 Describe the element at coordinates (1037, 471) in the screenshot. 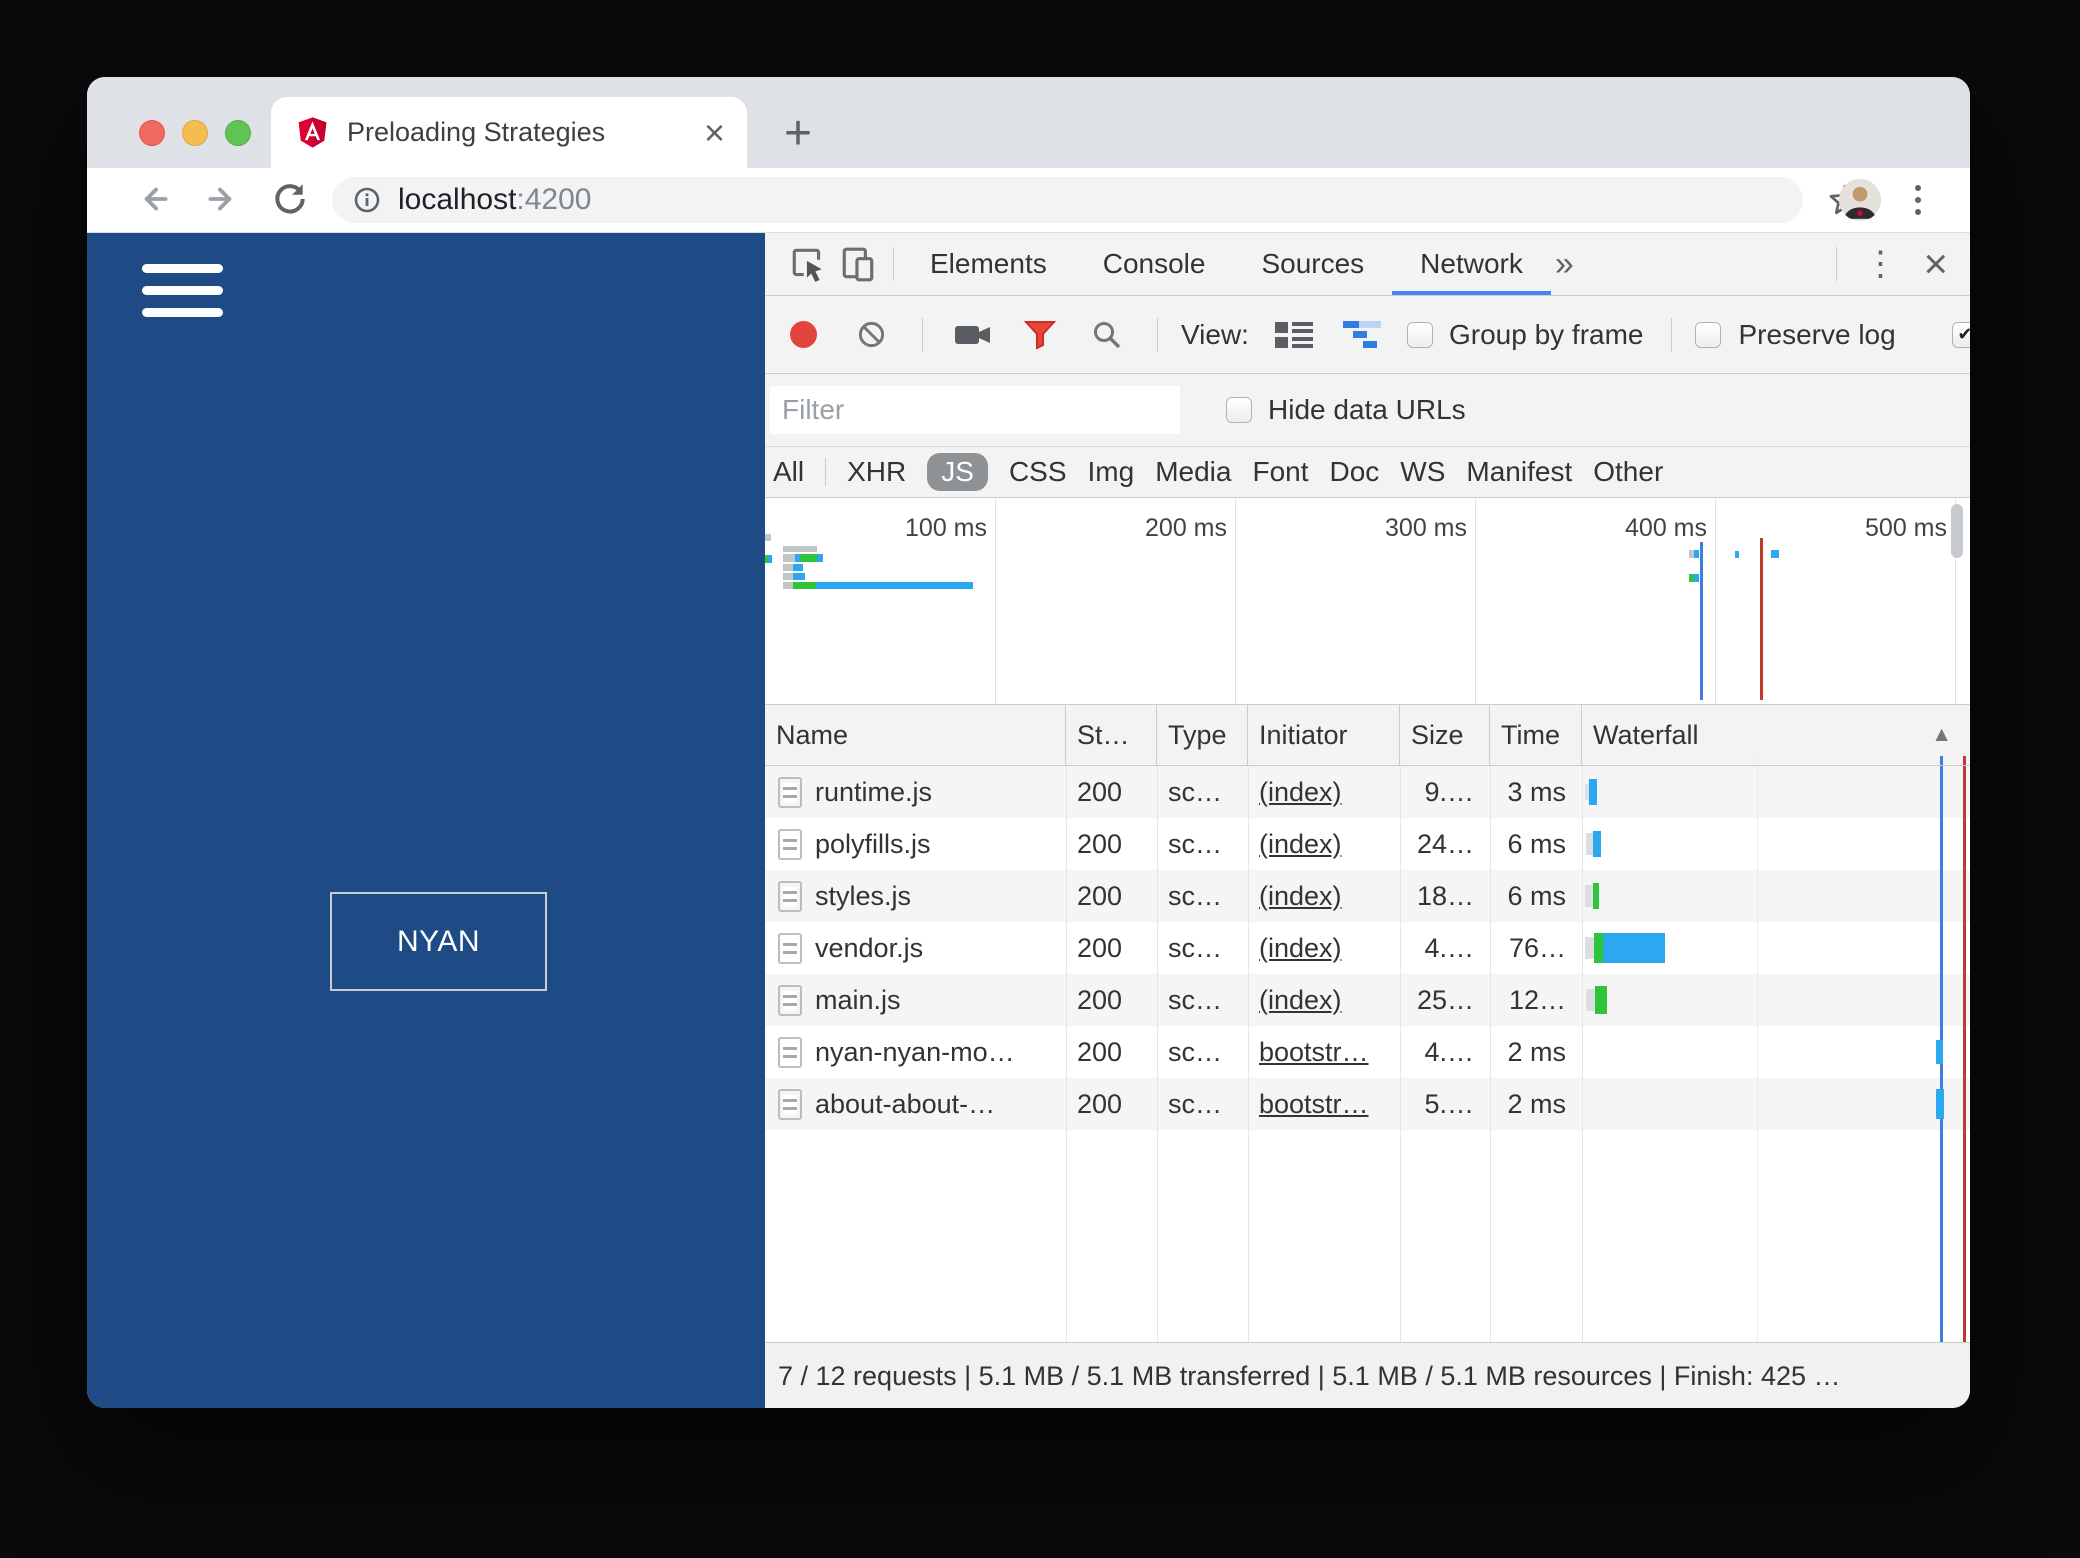

I see `filter-css: CSS` at that location.